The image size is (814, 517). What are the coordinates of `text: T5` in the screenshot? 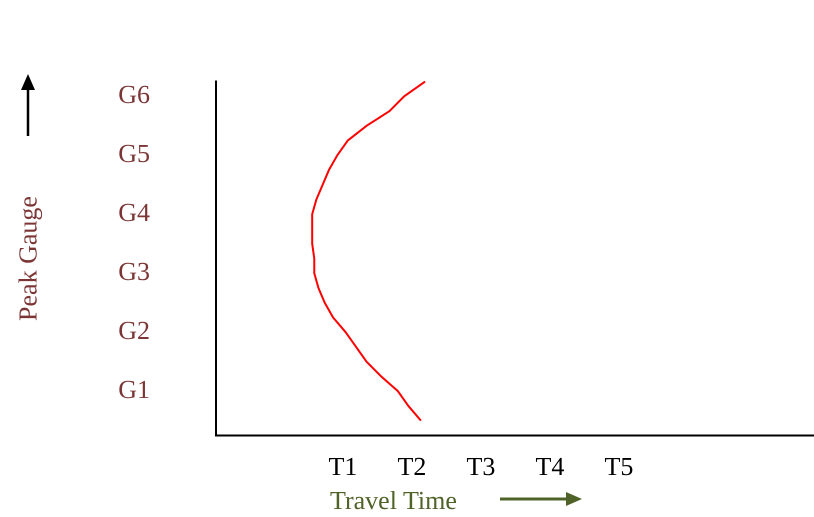 It's located at (619, 467).